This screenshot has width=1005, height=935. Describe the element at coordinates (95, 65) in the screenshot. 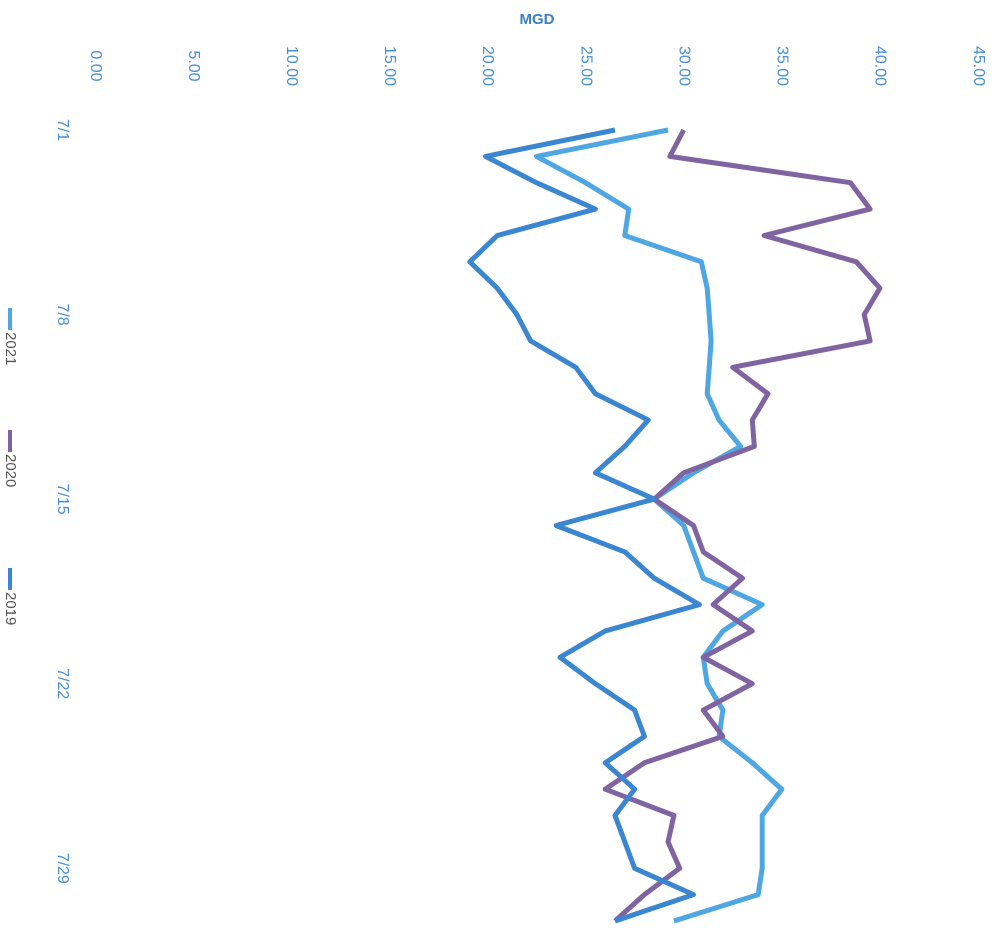

I see `value-tick-label: 0.00` at that location.